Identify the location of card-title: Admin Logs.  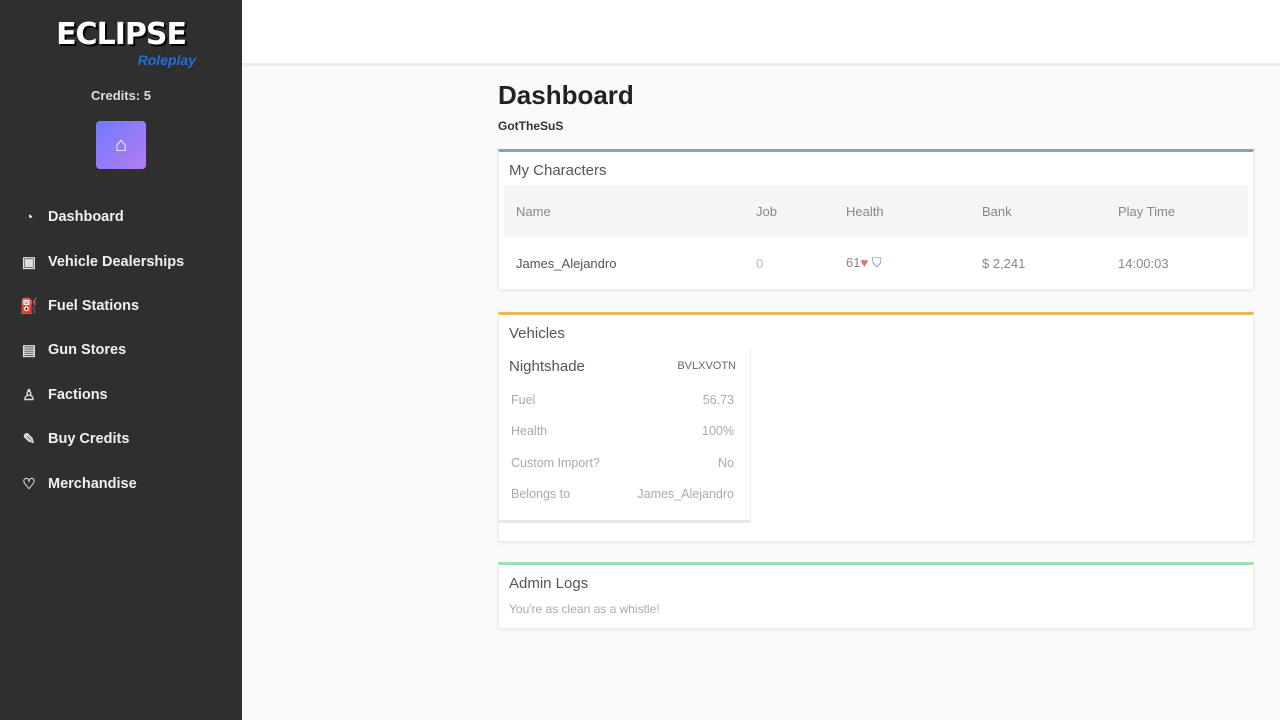
(549, 583).